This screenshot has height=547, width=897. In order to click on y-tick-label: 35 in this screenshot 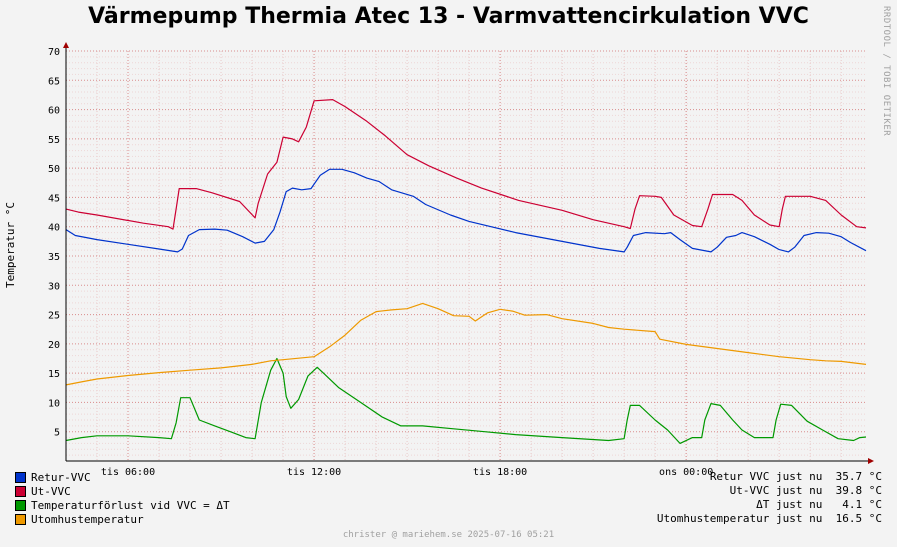, I will do `click(54, 257)`.